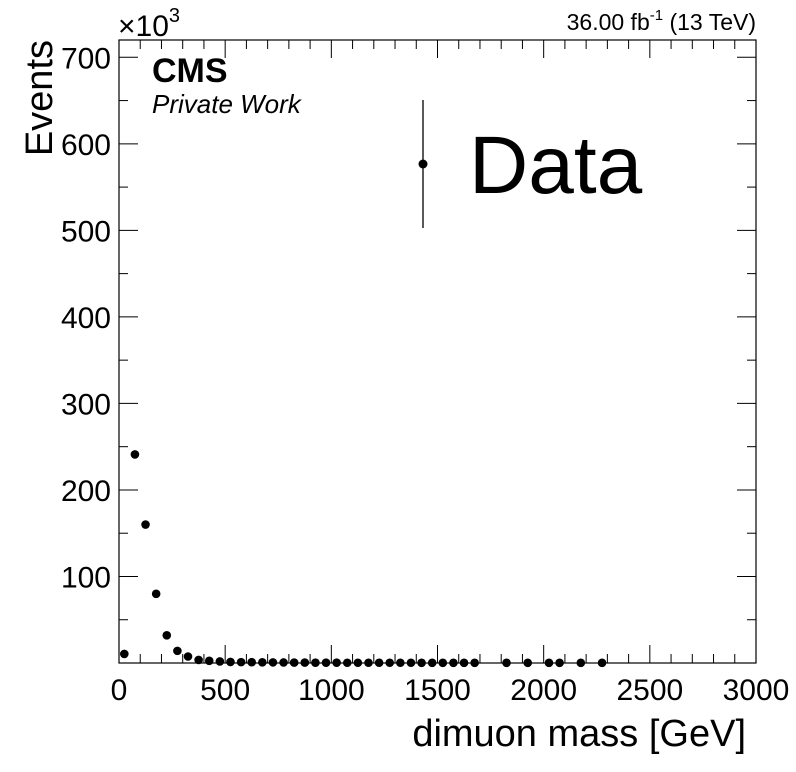 This screenshot has width=796, height=772. Describe the element at coordinates (143, 26) in the screenshot. I see `y-multiplier-base: ×10` at that location.